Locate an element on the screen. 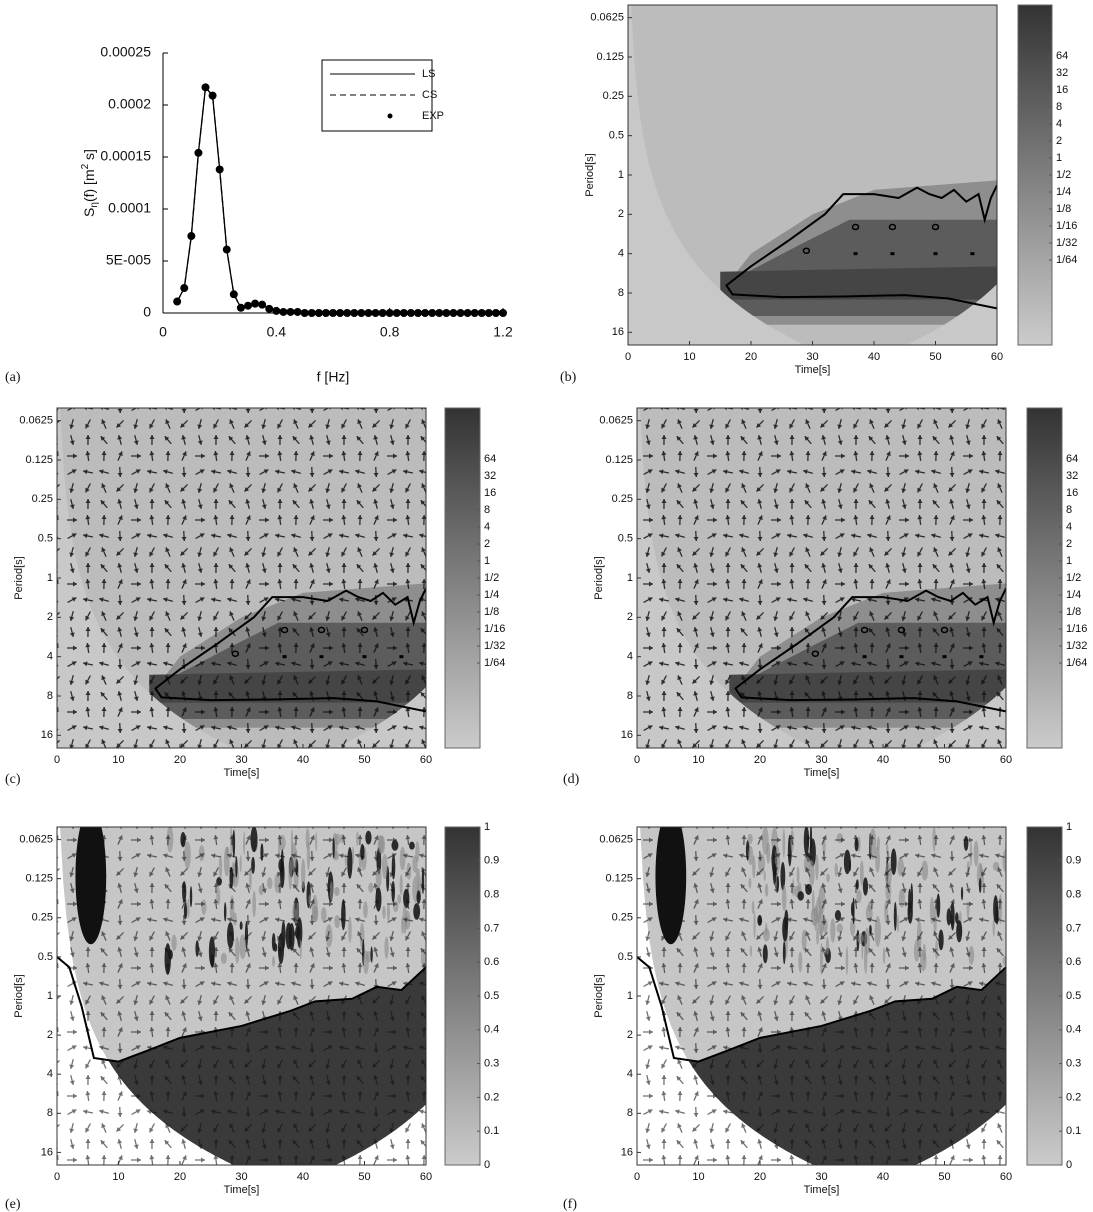 Image resolution: width=1093 pixels, height=1212 pixels. x-tick-label: 0.4 is located at coordinates (277, 332).